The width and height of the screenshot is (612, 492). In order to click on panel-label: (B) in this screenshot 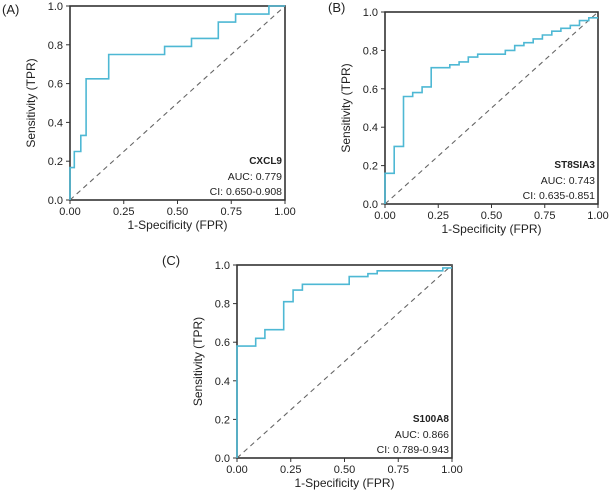, I will do `click(336, 7)`.